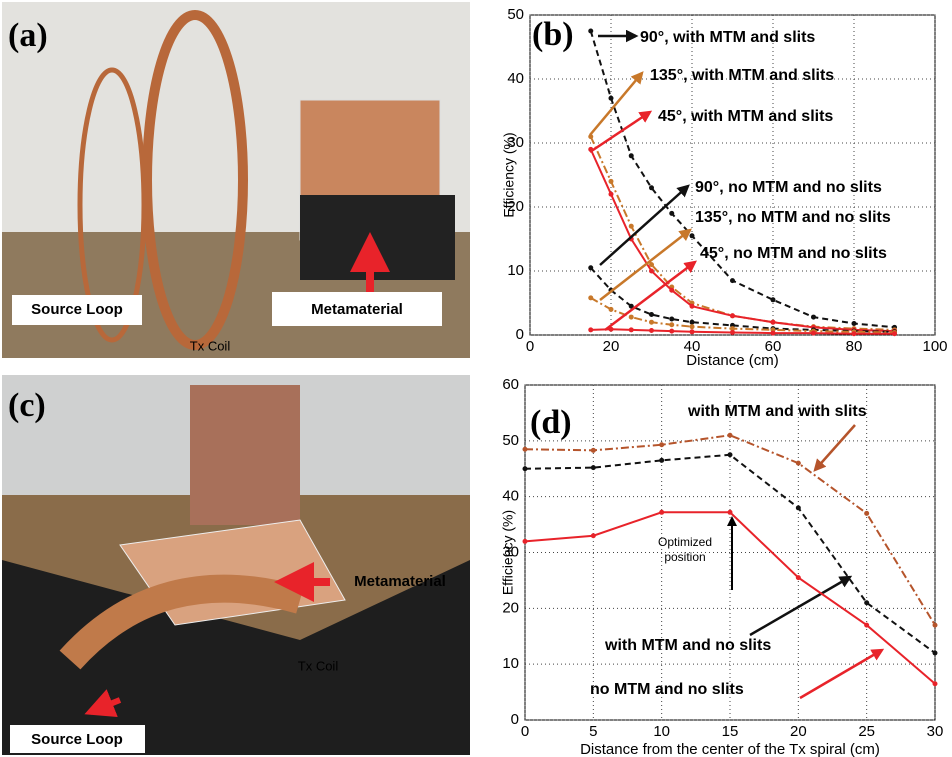 The image size is (952, 757). I want to click on x-tick-label: 10, so click(661, 731).